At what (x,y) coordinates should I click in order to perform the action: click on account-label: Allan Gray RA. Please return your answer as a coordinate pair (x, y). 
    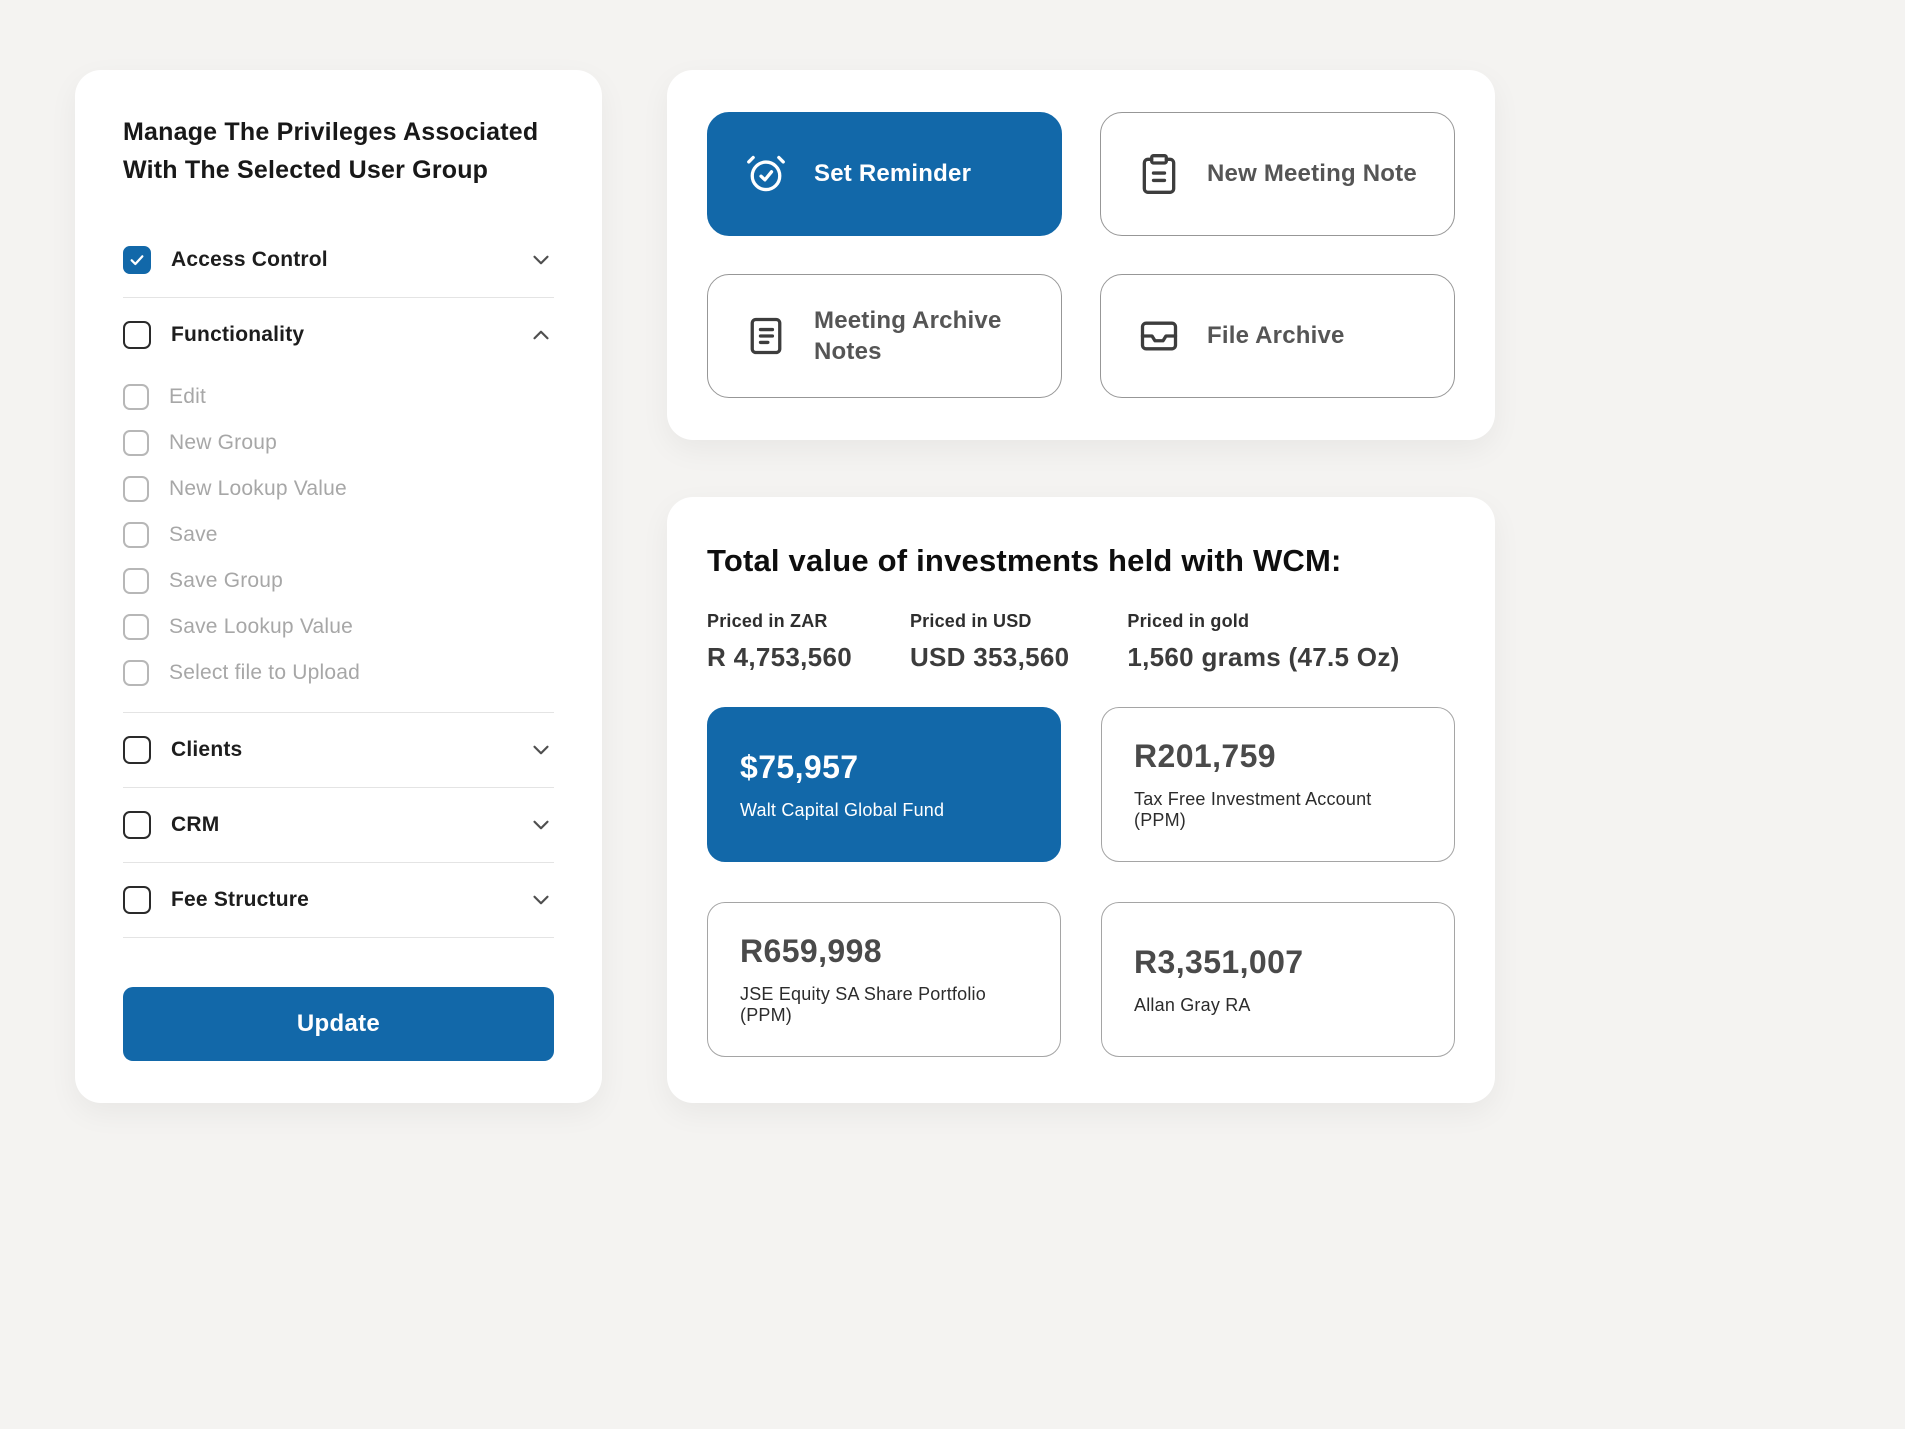
    Looking at the image, I should click on (1192, 1004).